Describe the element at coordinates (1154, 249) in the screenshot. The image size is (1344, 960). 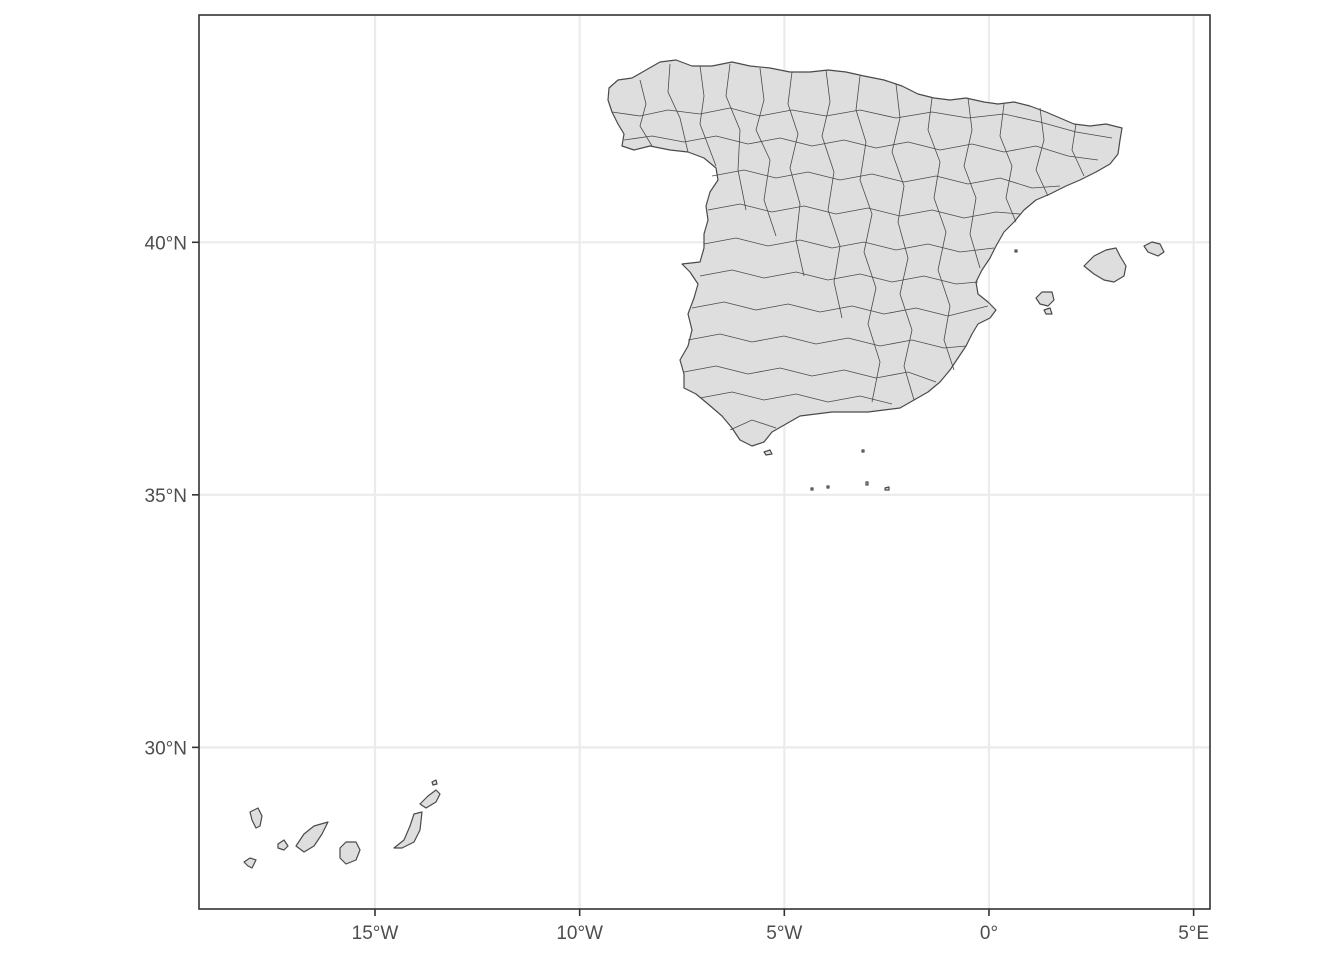
I see `menorca-island` at that location.